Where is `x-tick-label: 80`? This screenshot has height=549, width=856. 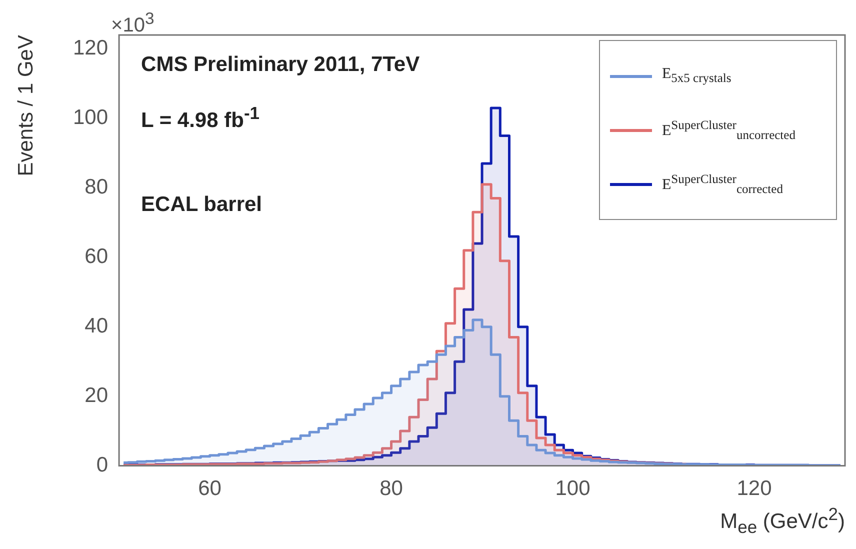 x-tick-label: 80 is located at coordinates (391, 488).